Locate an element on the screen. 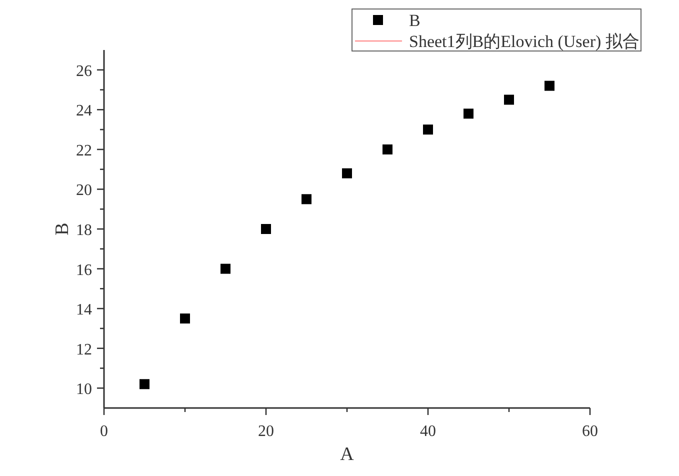 The image size is (679, 476). y-axis-title: B is located at coordinates (62, 229).